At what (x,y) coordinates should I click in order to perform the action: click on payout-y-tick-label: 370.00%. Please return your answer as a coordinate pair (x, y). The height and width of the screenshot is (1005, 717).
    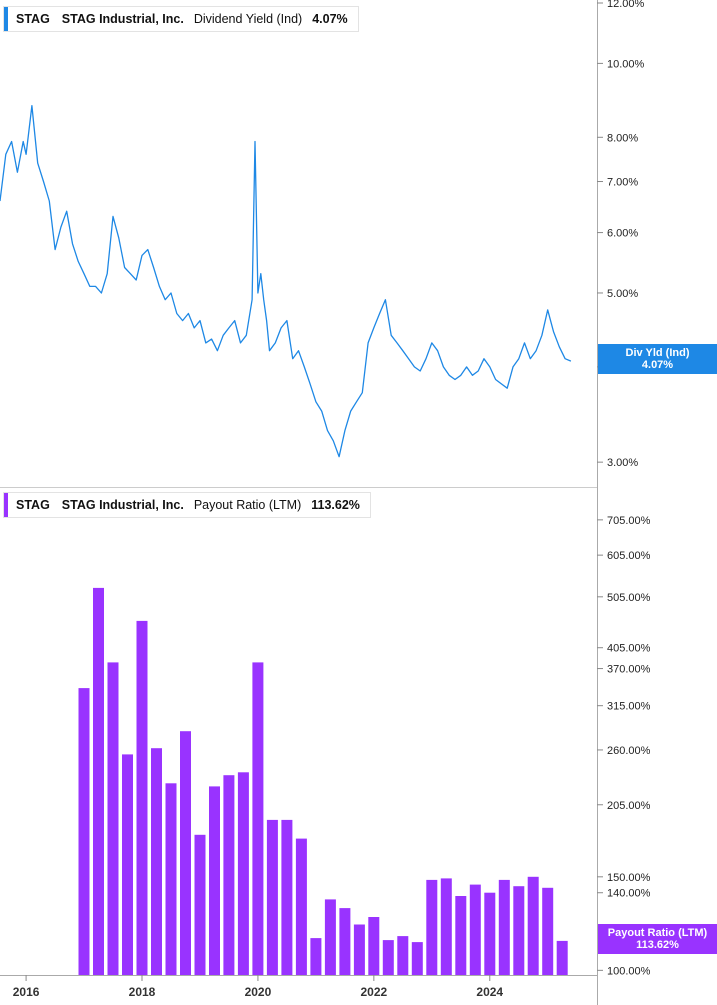
    Looking at the image, I should click on (629, 670).